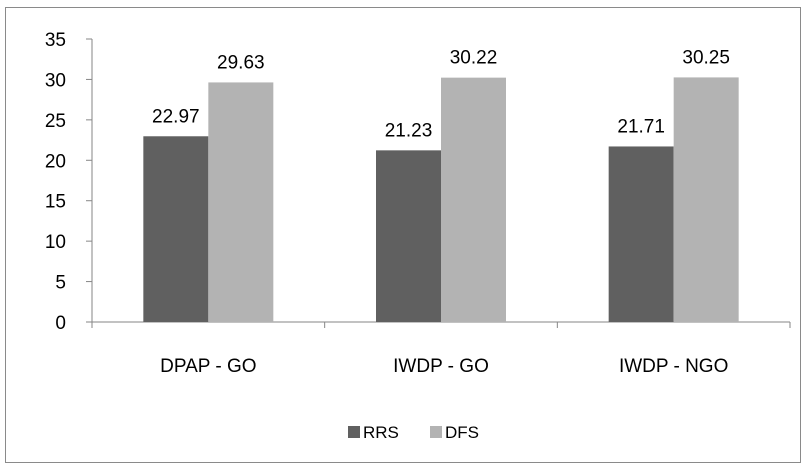 Image resolution: width=807 pixels, height=470 pixels. Describe the element at coordinates (60, 283) in the screenshot. I see `y-tick-label: 5` at that location.